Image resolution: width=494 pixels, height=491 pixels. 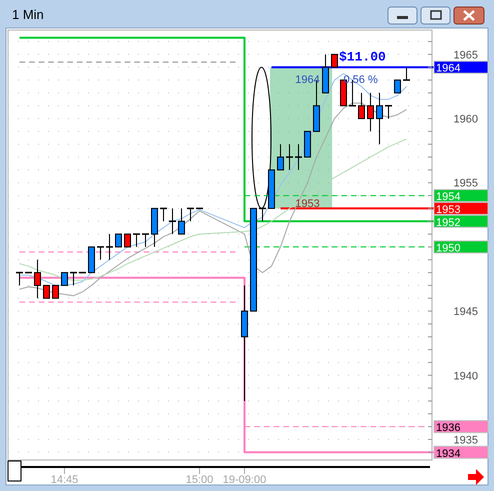 What do you see at coordinates (466, 55) in the screenshot?
I see `y-tick-label: 1965` at bounding box center [466, 55].